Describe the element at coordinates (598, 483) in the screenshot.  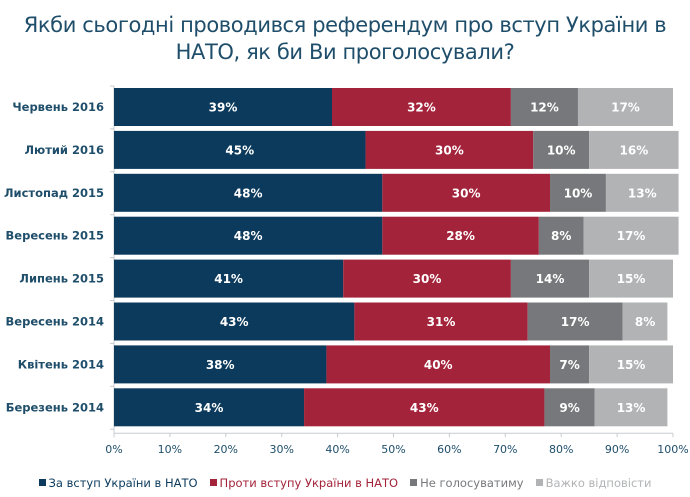
I see `legend-label: Важко відповісти` at that location.